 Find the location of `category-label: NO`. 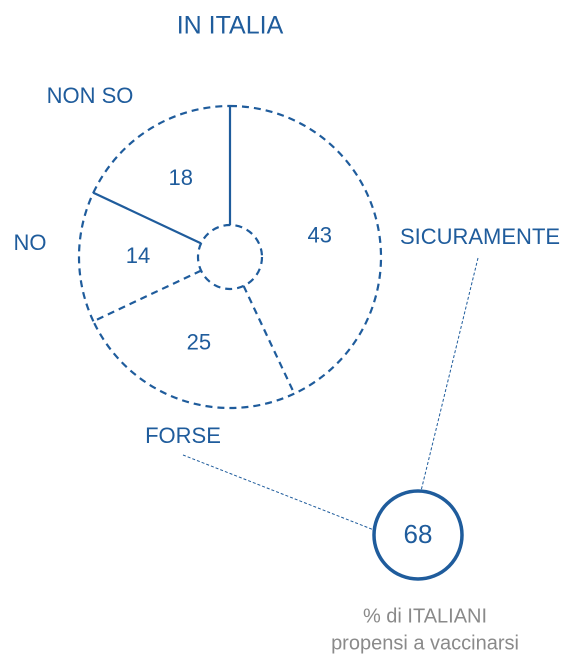

category-label: NO is located at coordinates (30, 242).